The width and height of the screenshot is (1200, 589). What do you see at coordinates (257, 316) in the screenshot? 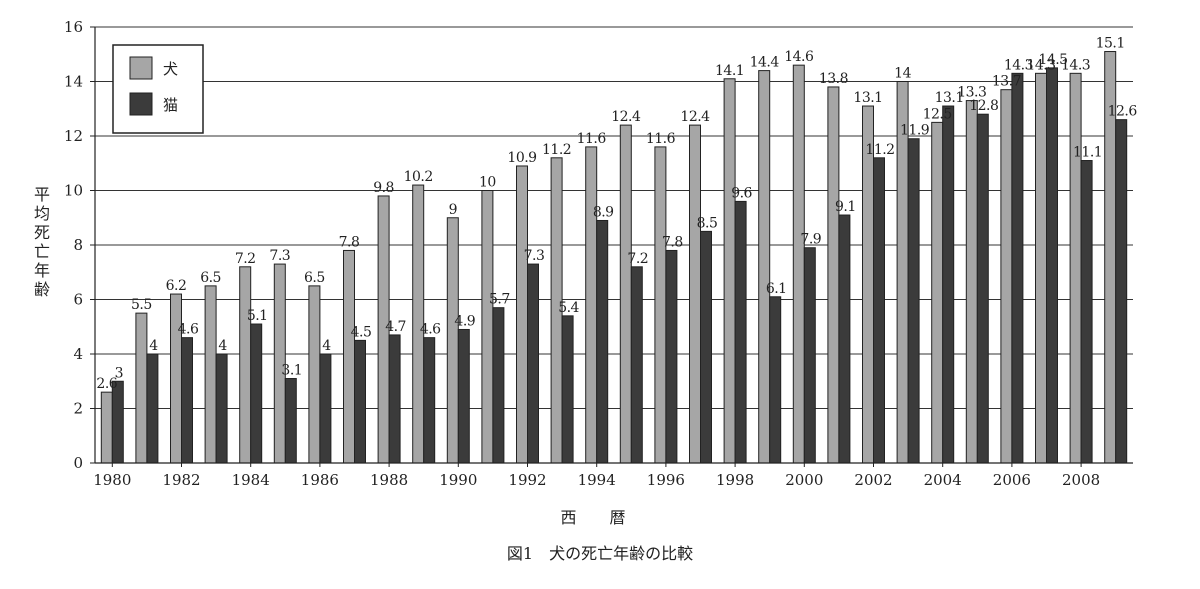
I see `data-label-cat: 5.1` at bounding box center [257, 316].